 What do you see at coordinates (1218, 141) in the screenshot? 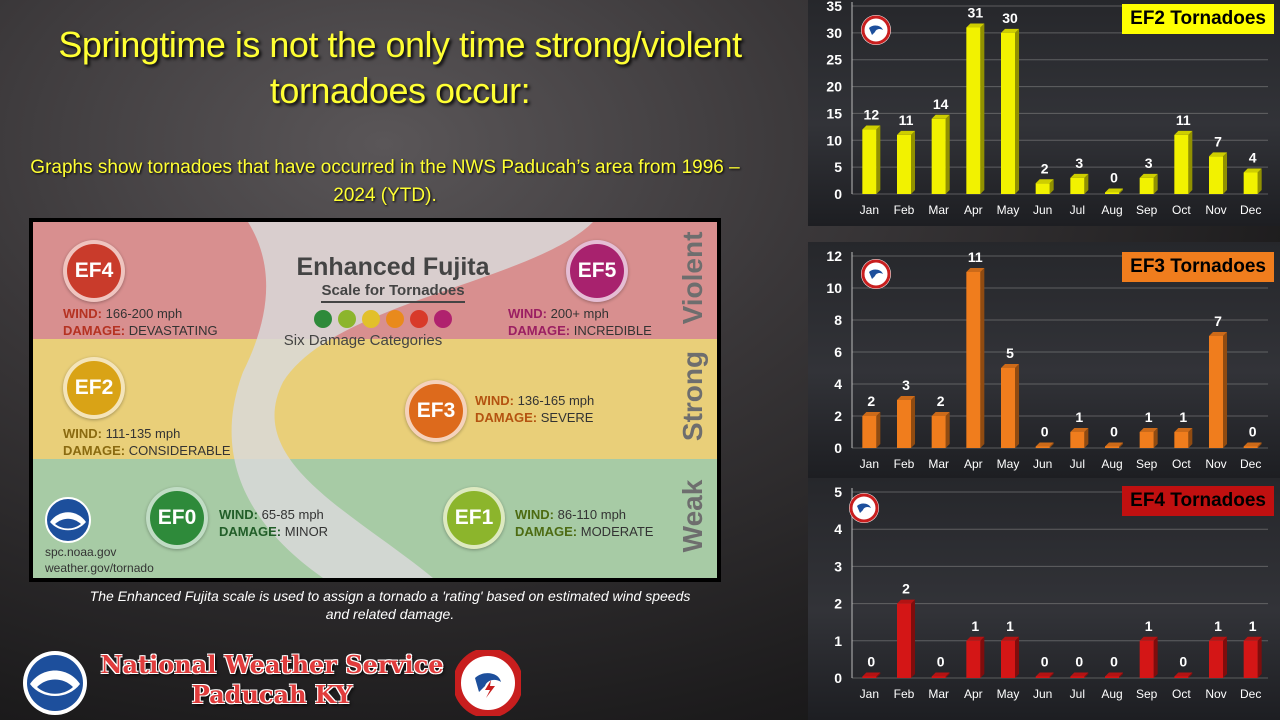
I see `ef2-data-label: 7` at bounding box center [1218, 141].